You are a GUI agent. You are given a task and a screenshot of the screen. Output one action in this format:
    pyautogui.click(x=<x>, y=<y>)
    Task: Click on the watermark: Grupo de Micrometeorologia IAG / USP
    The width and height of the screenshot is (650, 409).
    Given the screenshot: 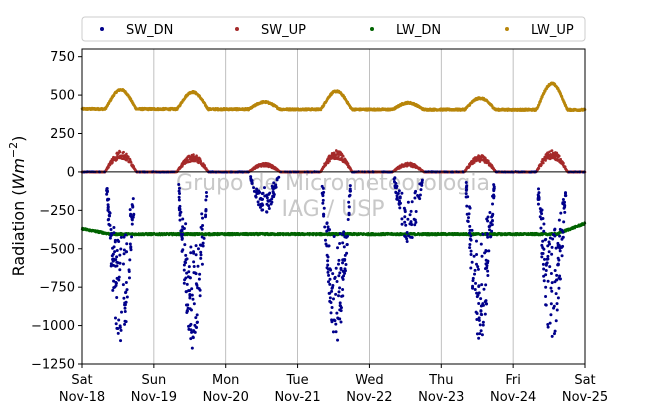 What is the action you would take?
    pyautogui.click(x=333, y=196)
    